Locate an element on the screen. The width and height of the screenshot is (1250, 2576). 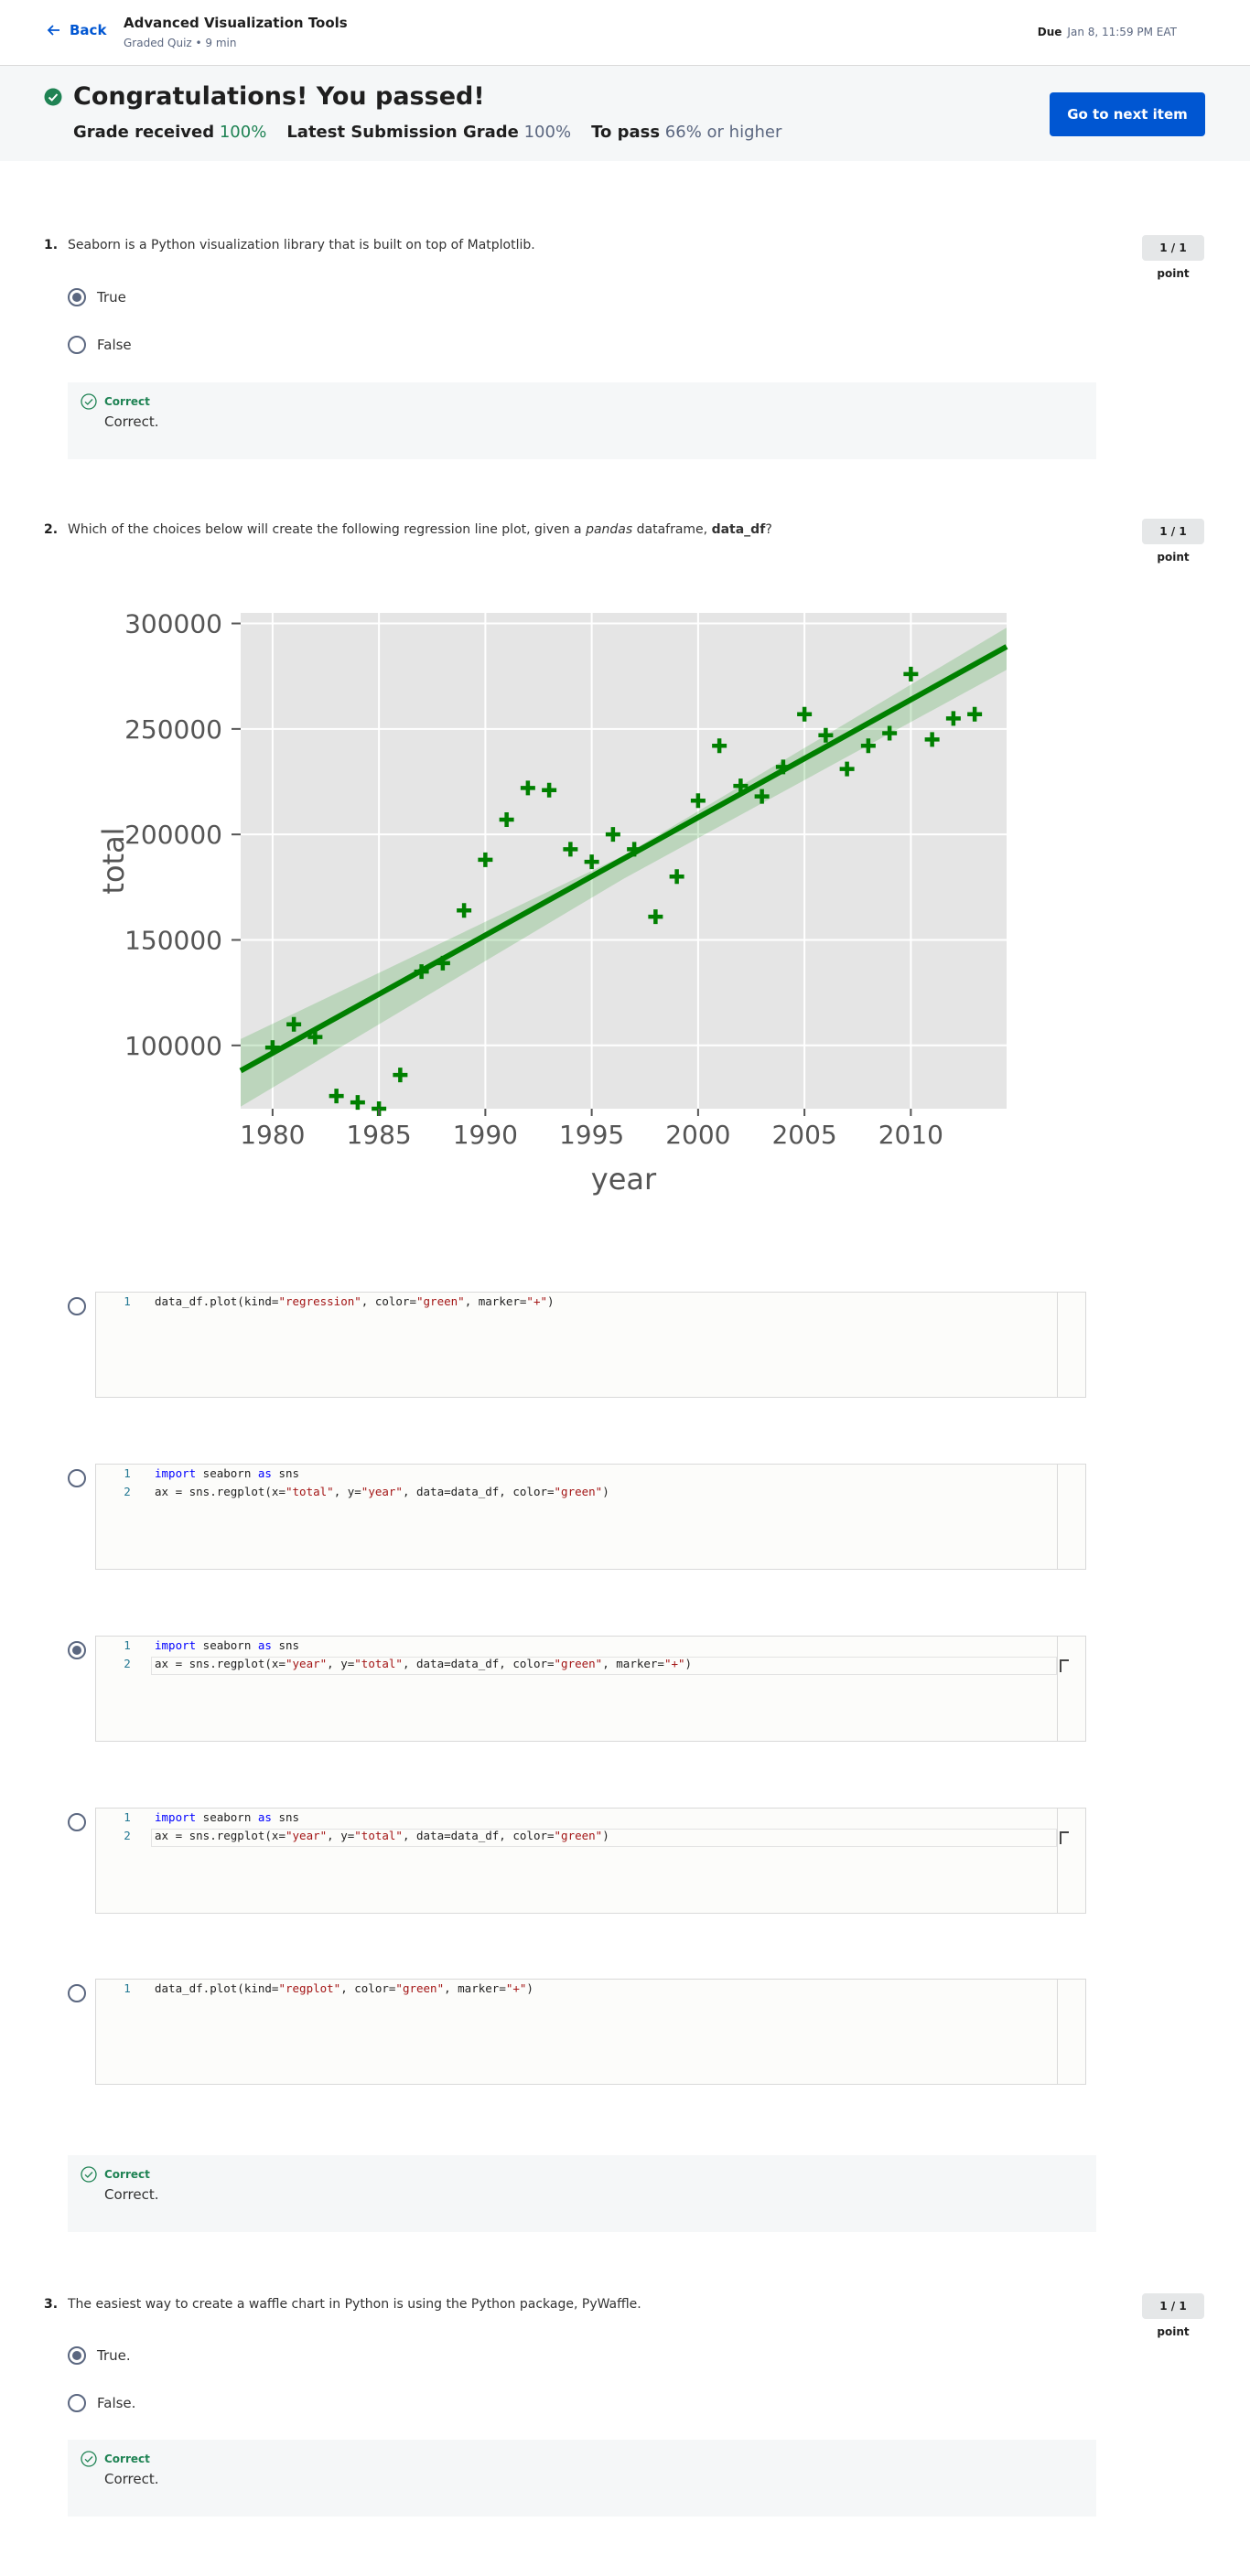
grade-received-value: 100% is located at coordinates (243, 132).